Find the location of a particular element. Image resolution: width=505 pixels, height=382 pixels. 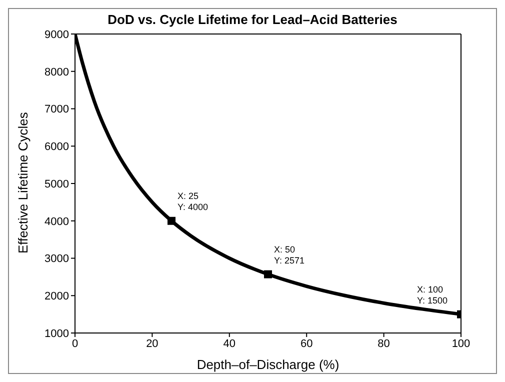

annotation: X: 100 Y: 1500 is located at coordinates (432, 295).